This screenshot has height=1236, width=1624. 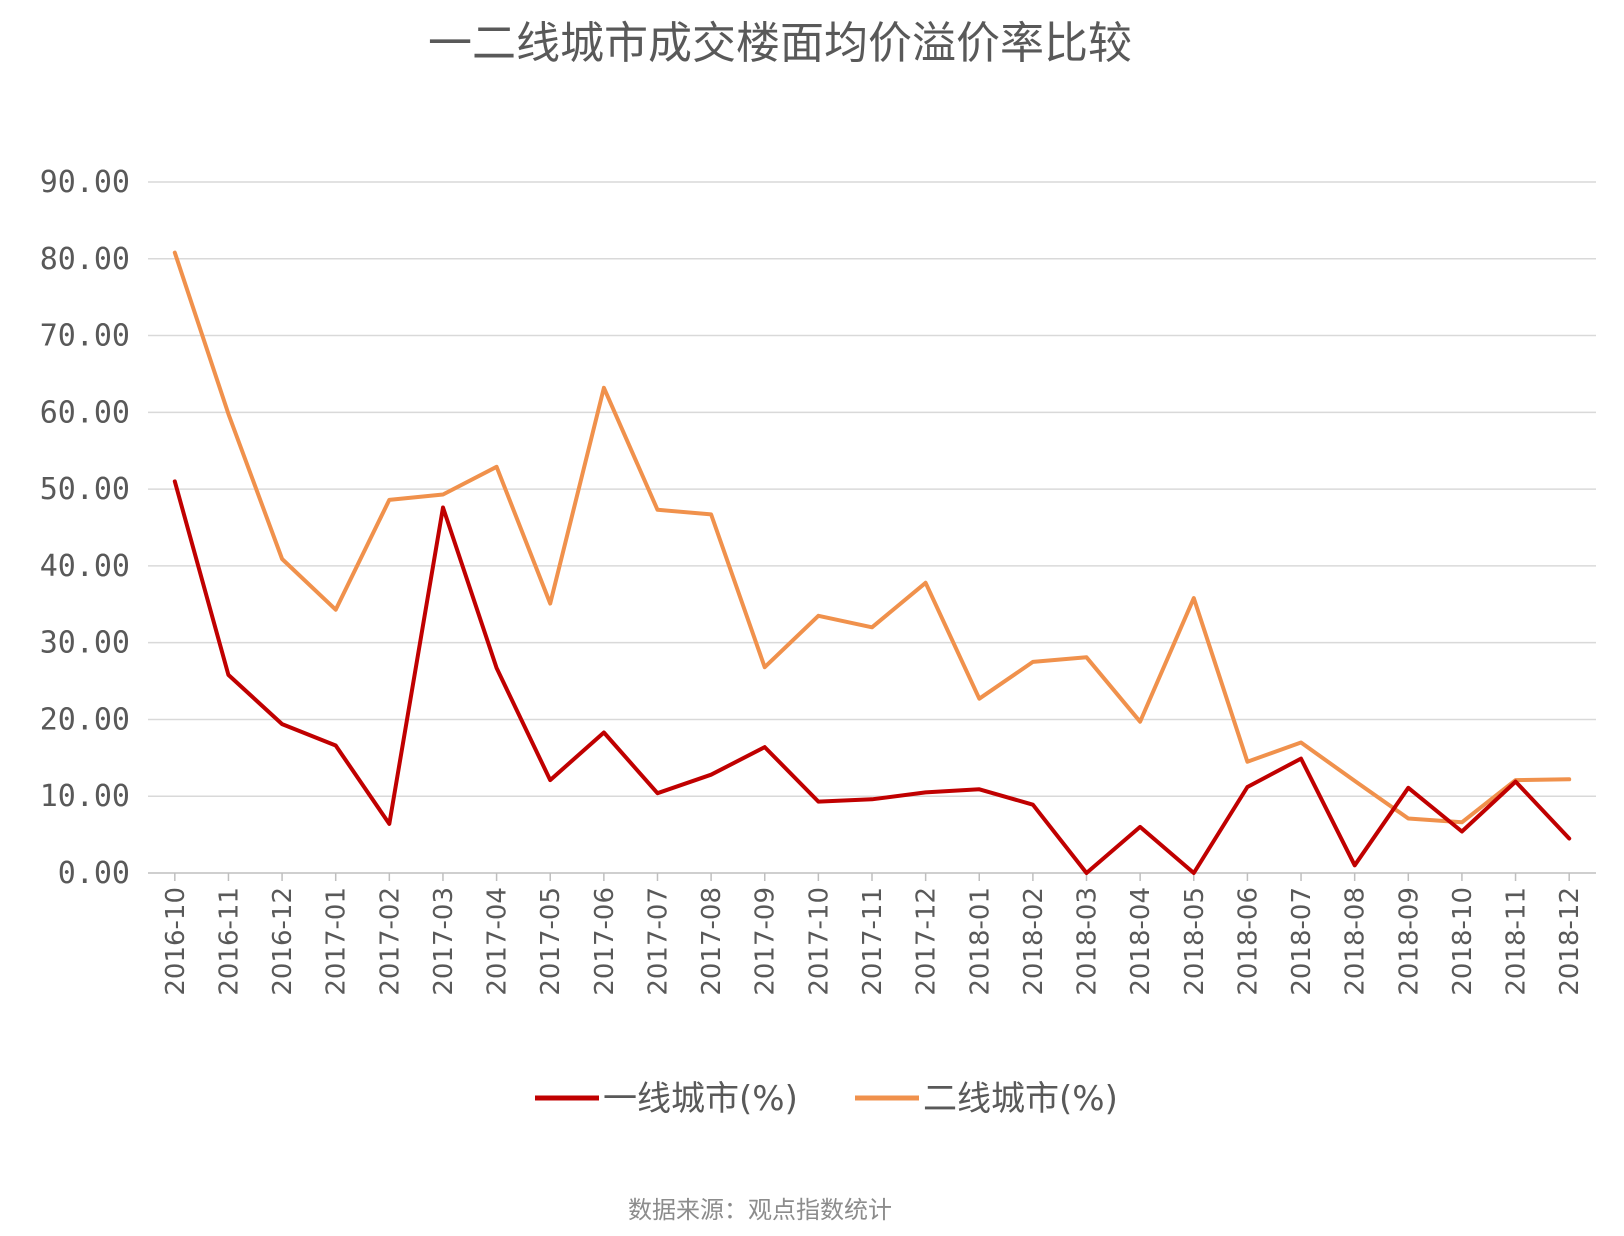 What do you see at coordinates (766, 941) in the screenshot?
I see `x-tick-label: 2017-09` at bounding box center [766, 941].